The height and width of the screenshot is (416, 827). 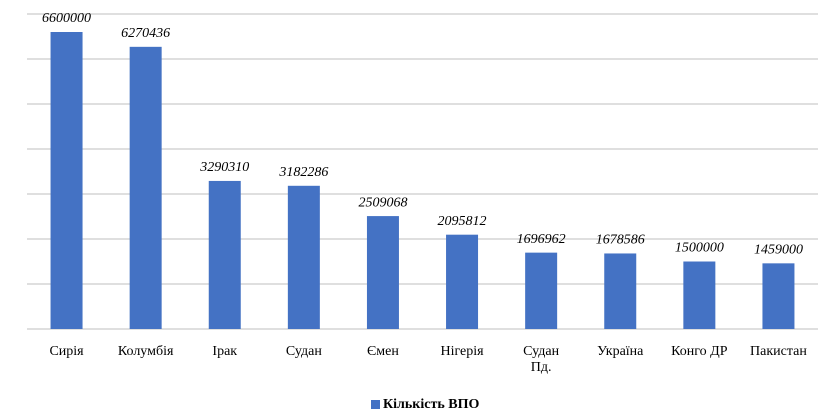 I want to click on x-tick-label: Ємен, so click(x=383, y=351).